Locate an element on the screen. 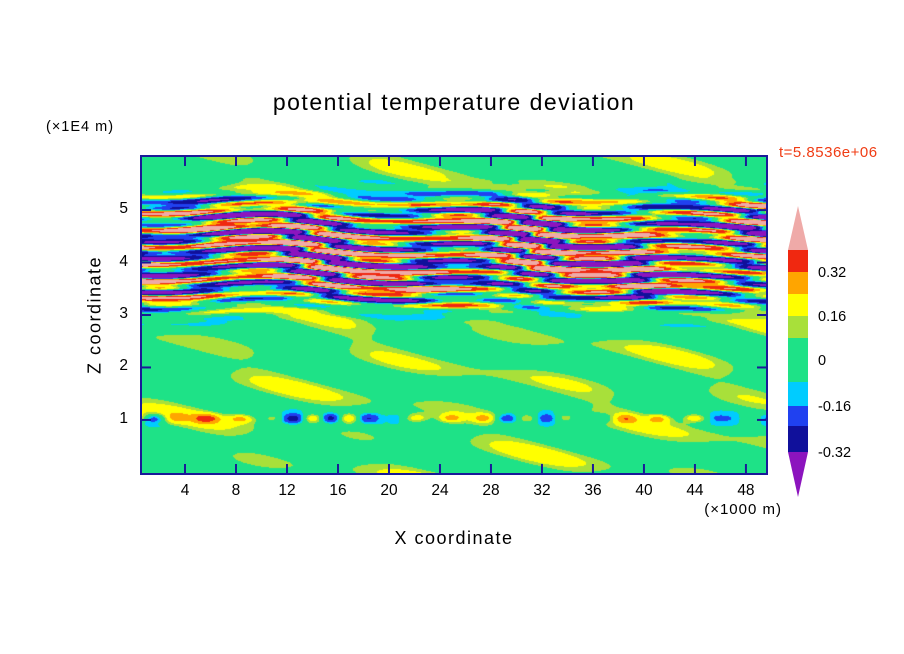  colorbar-label: -0.32 is located at coordinates (834, 453).